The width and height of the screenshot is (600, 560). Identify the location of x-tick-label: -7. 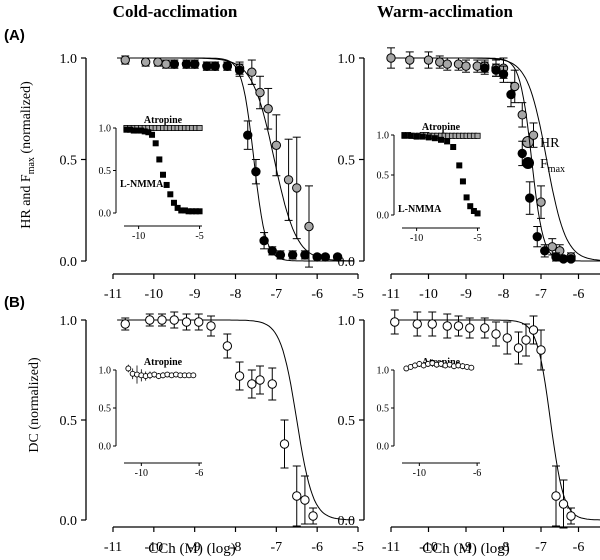
(276, 547).